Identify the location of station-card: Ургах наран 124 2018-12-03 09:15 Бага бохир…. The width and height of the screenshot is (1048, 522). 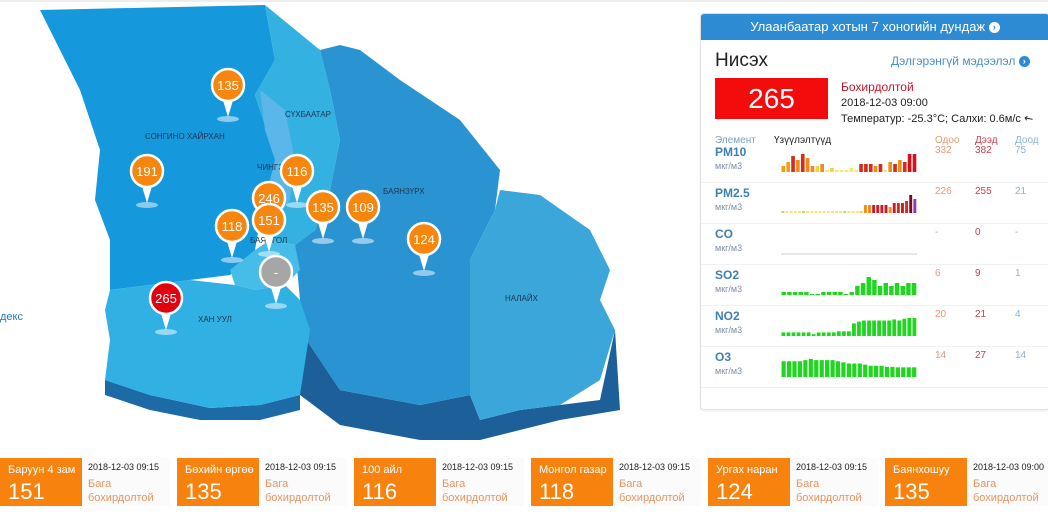
(793, 482).